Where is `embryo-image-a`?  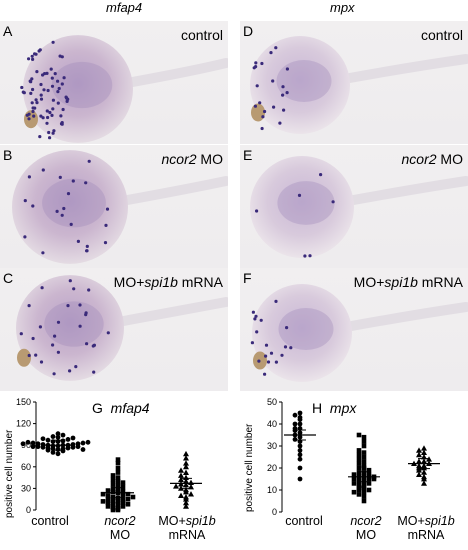
embryo-image-a is located at coordinates (124, 89).